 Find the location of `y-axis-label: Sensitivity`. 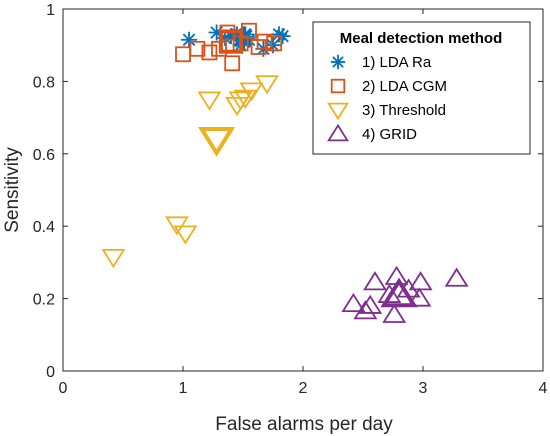

y-axis-label: Sensitivity is located at coordinates (12, 190).